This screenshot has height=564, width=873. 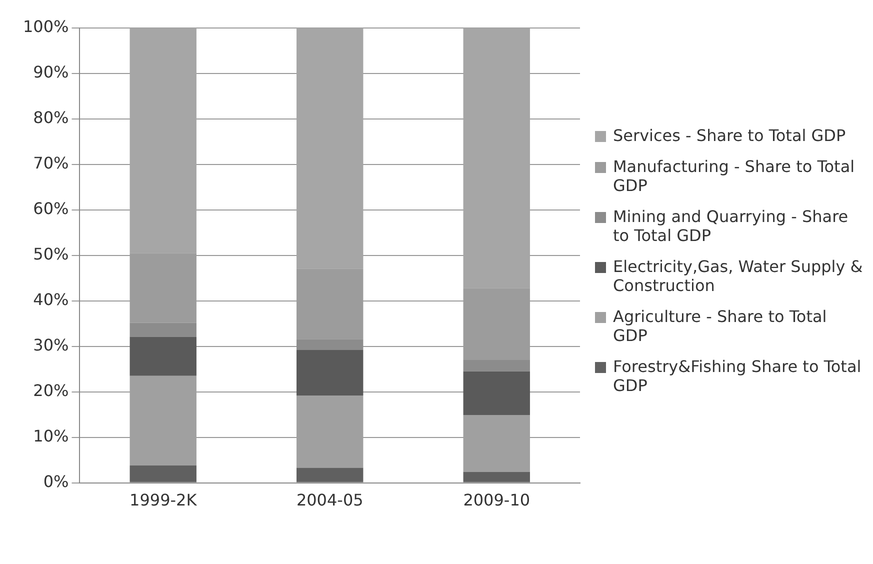 I want to click on legend-label: Electricity,Gas, Water Supply & Construction, so click(x=738, y=275).